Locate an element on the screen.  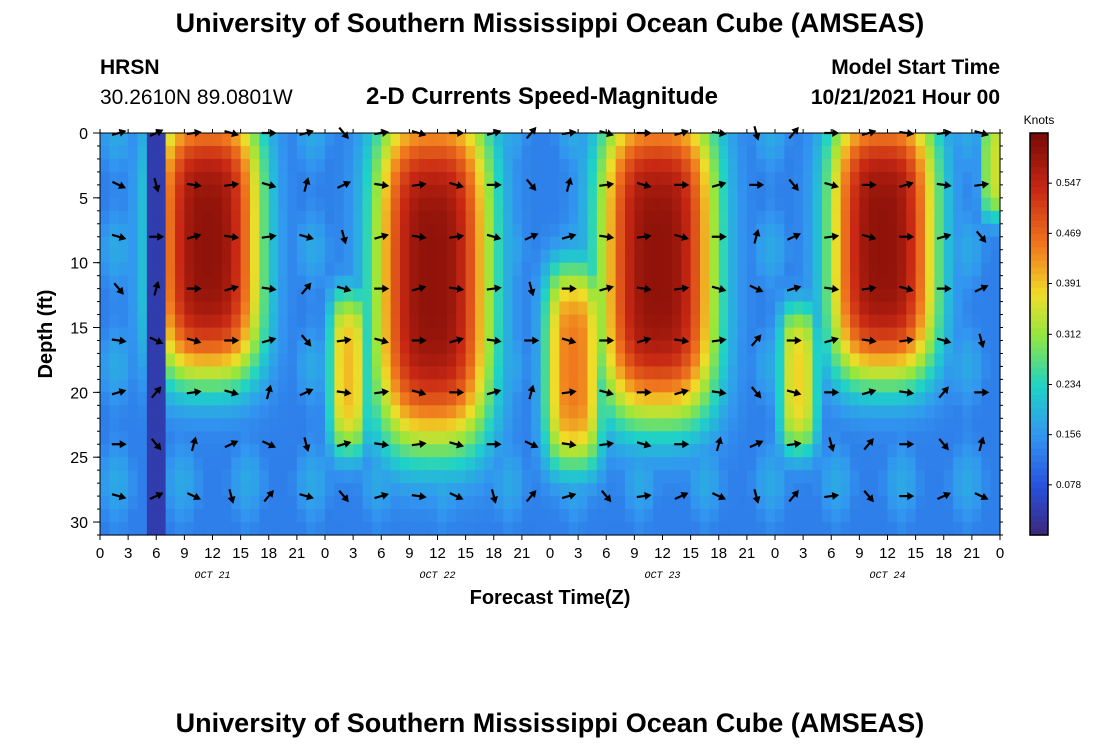
colorbar-swatch is located at coordinates (1039, 512).